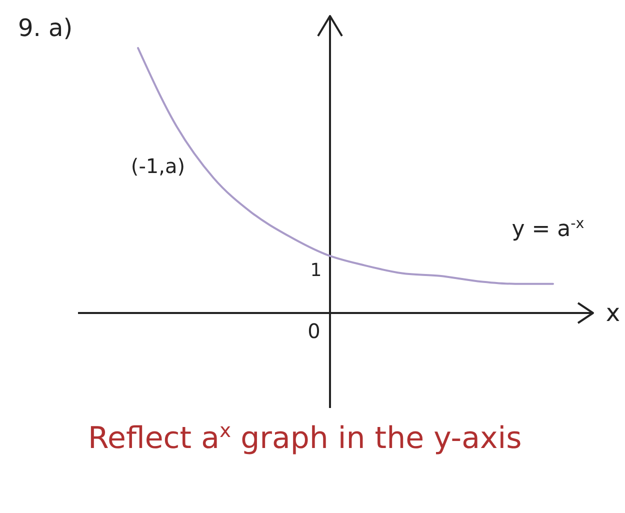  I want to click on text: Reflect a$^{x}$ graph in the y-axis, so click(305, 437).